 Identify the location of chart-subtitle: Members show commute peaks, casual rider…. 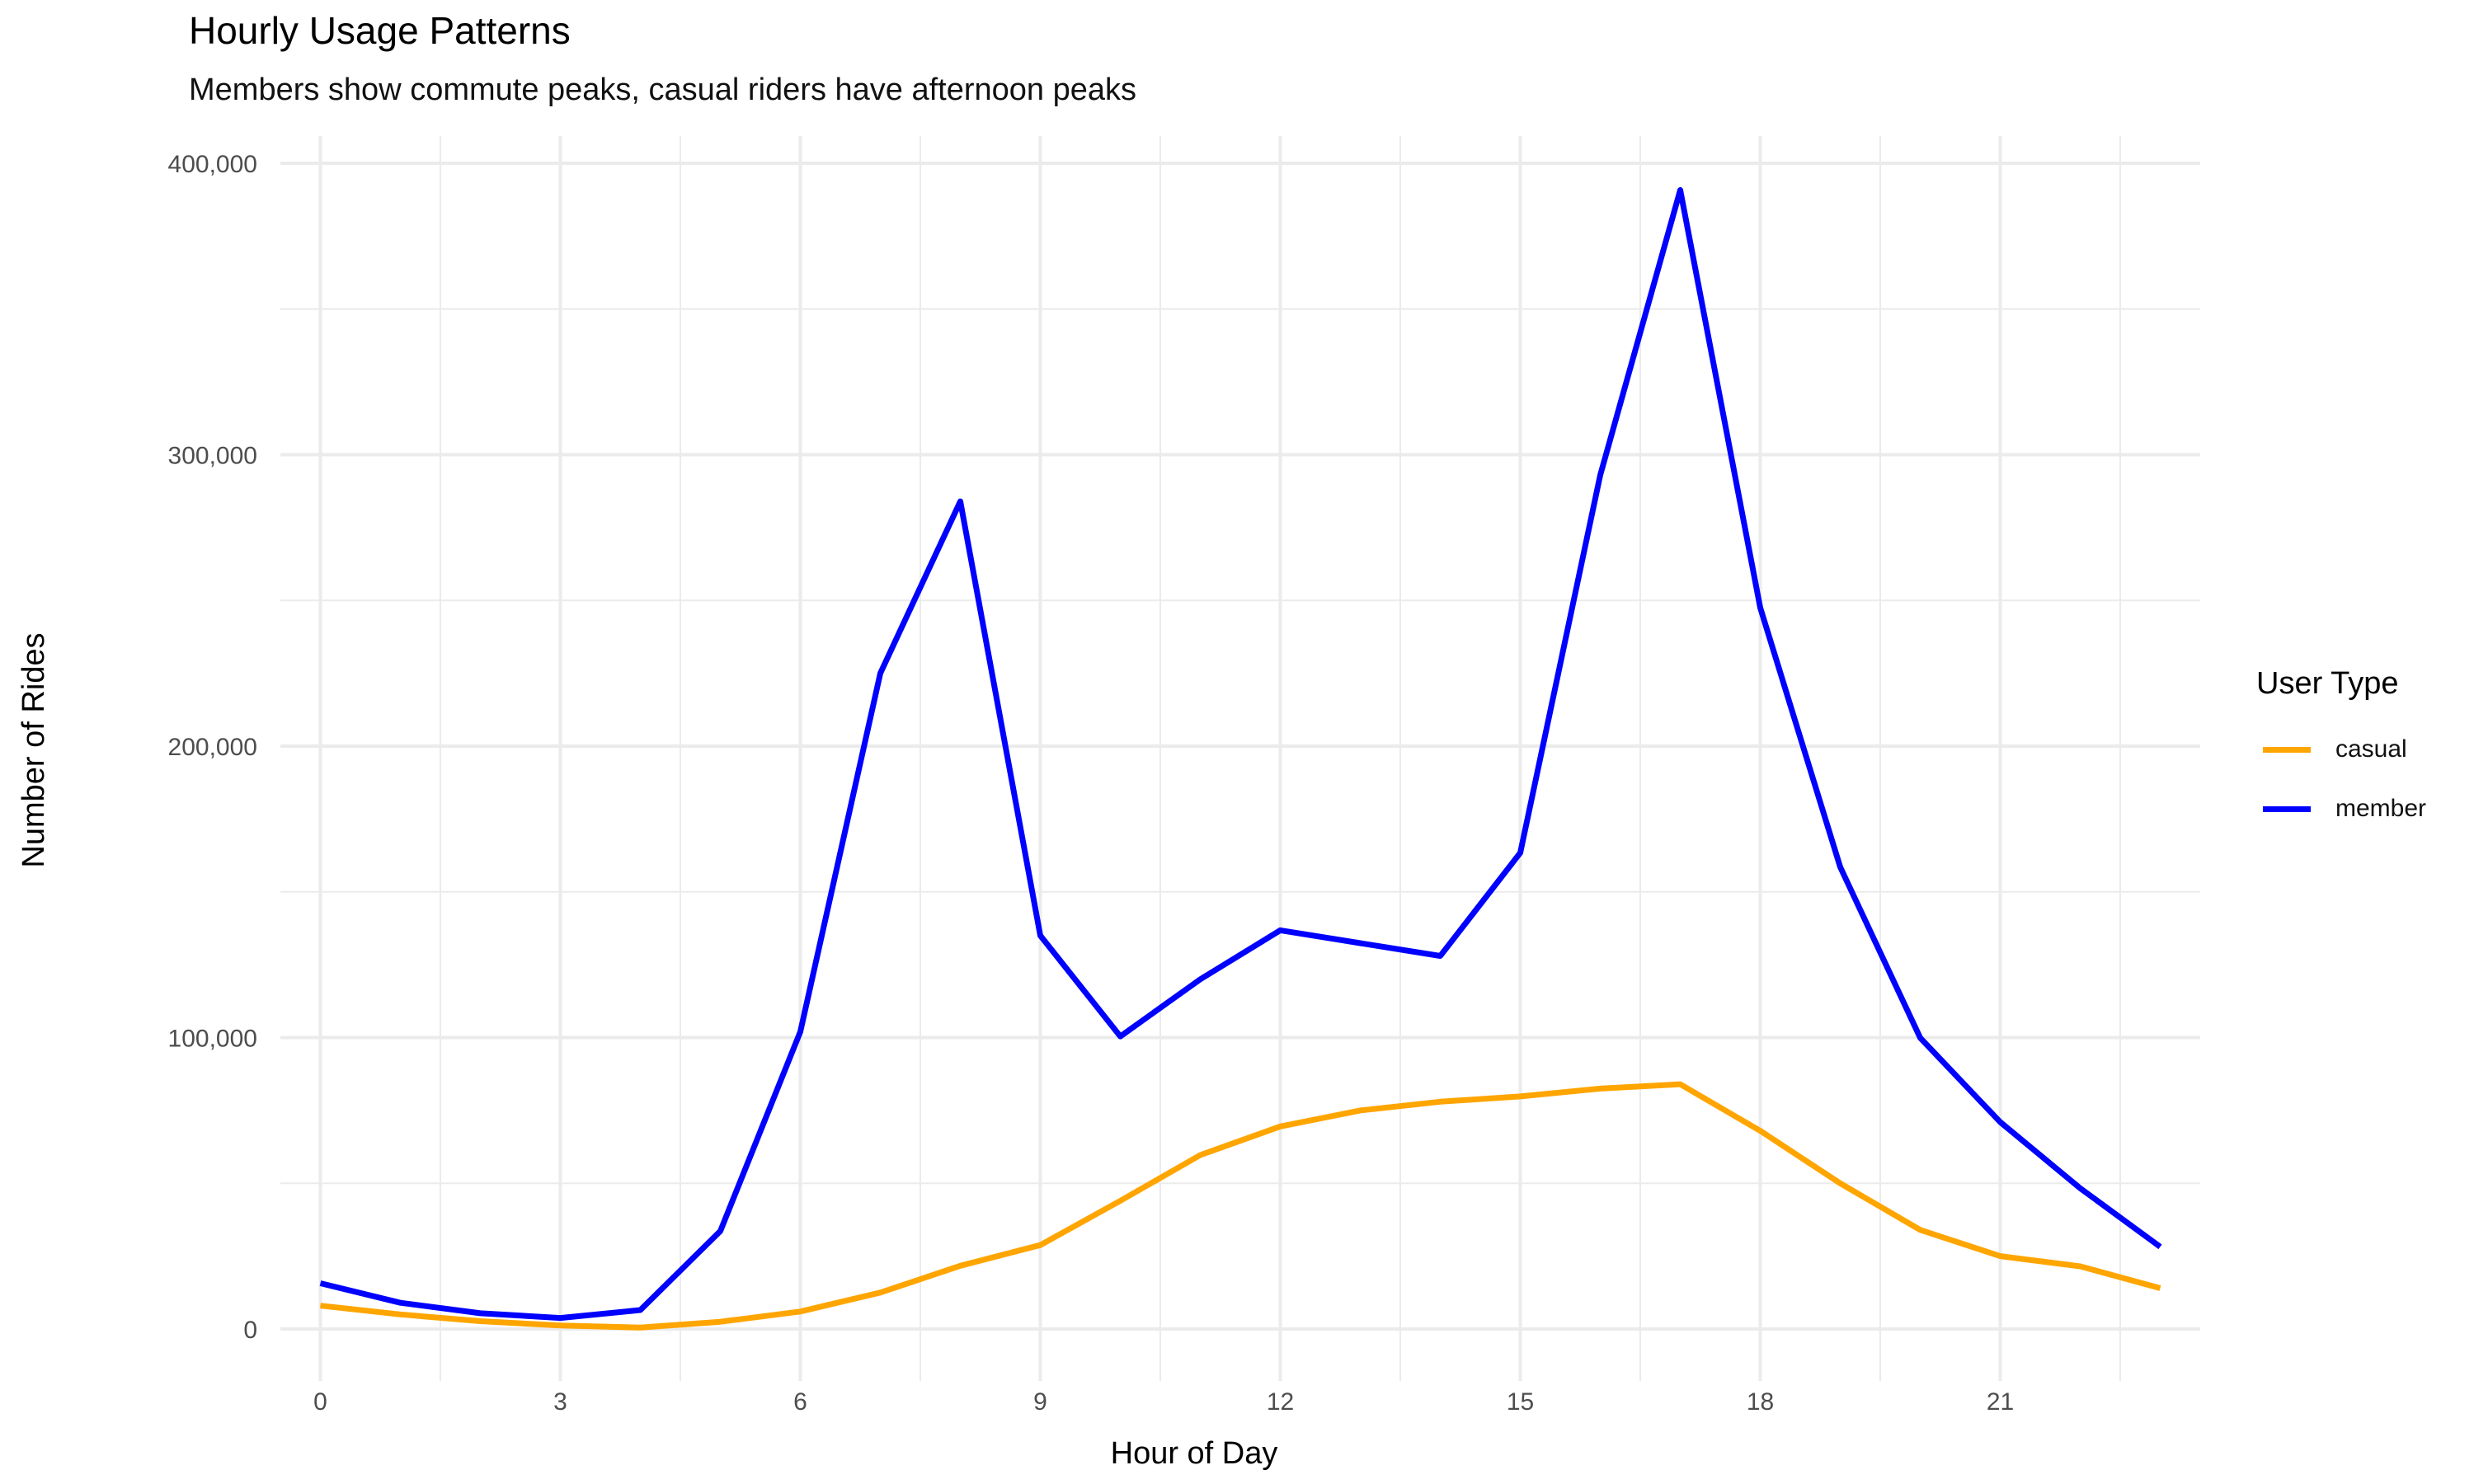
(662, 90).